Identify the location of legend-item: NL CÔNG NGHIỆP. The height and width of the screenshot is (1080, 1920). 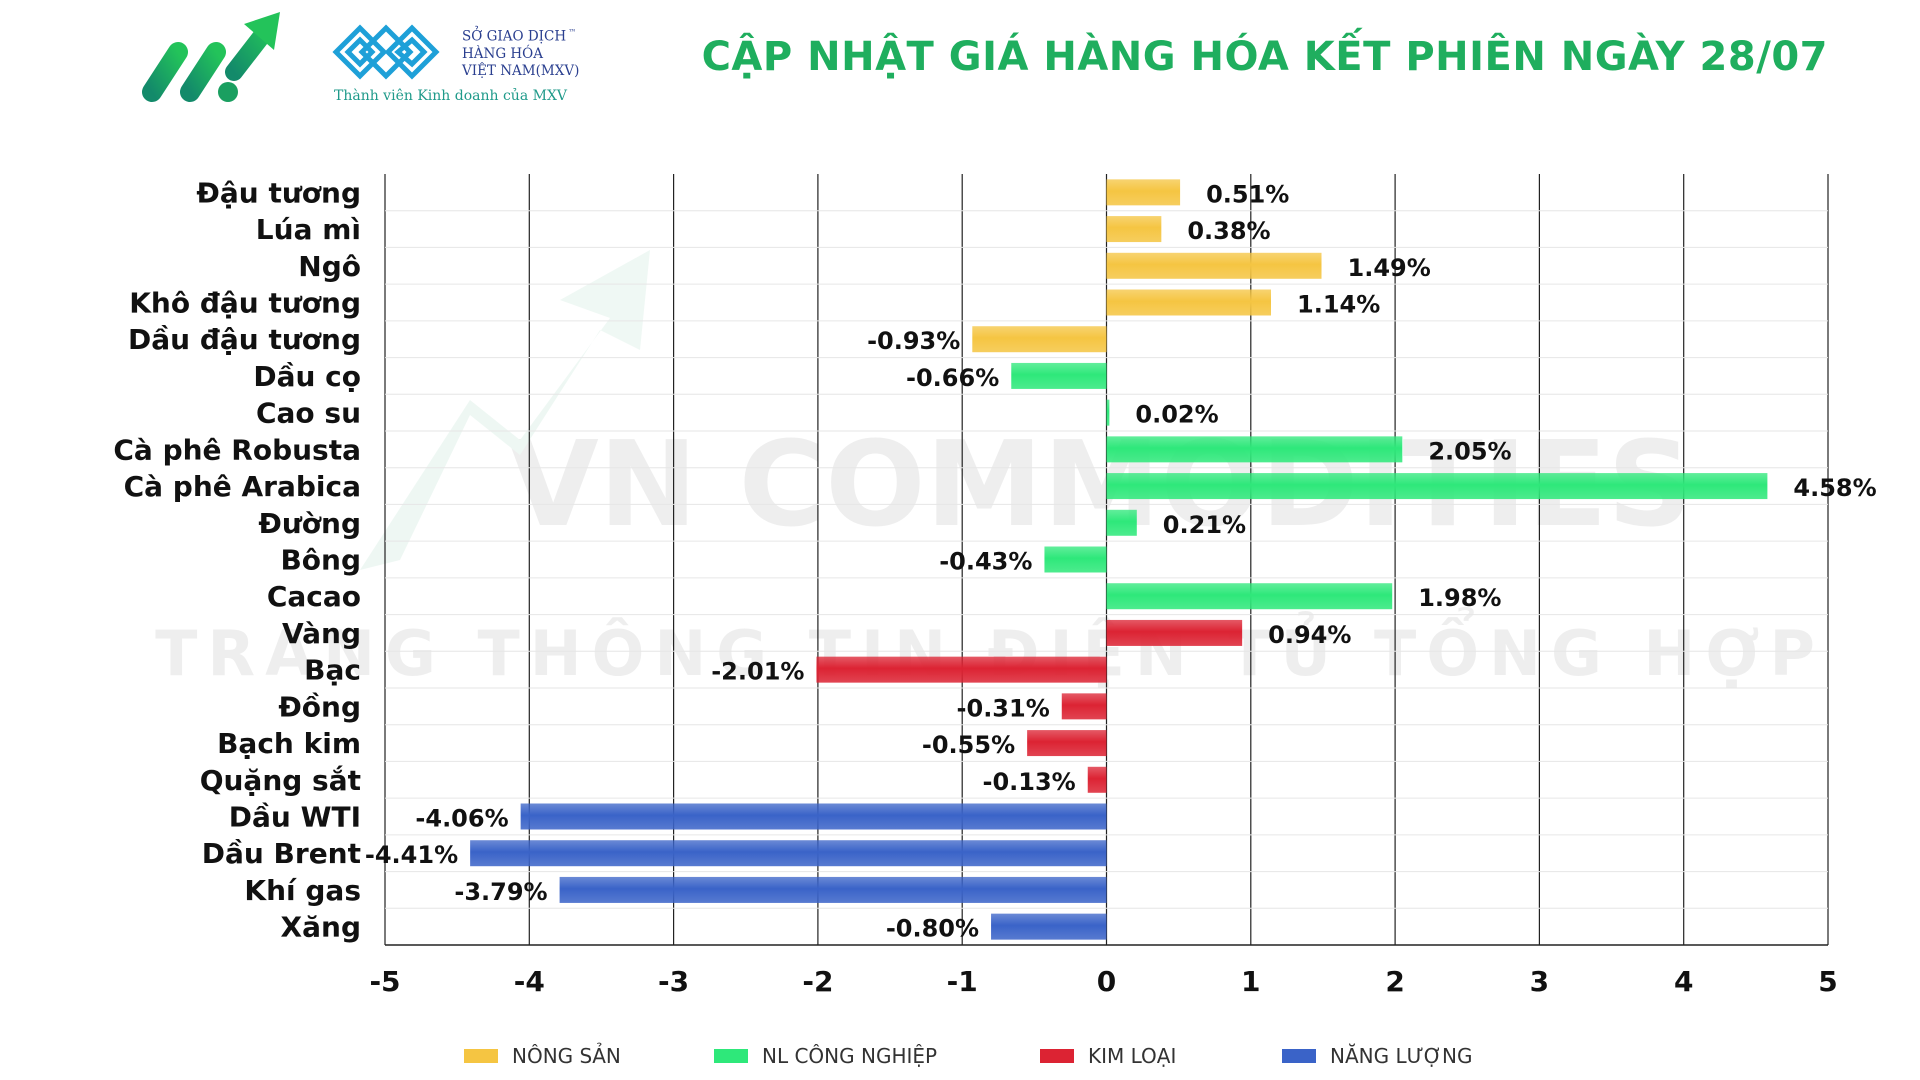
(825, 1056).